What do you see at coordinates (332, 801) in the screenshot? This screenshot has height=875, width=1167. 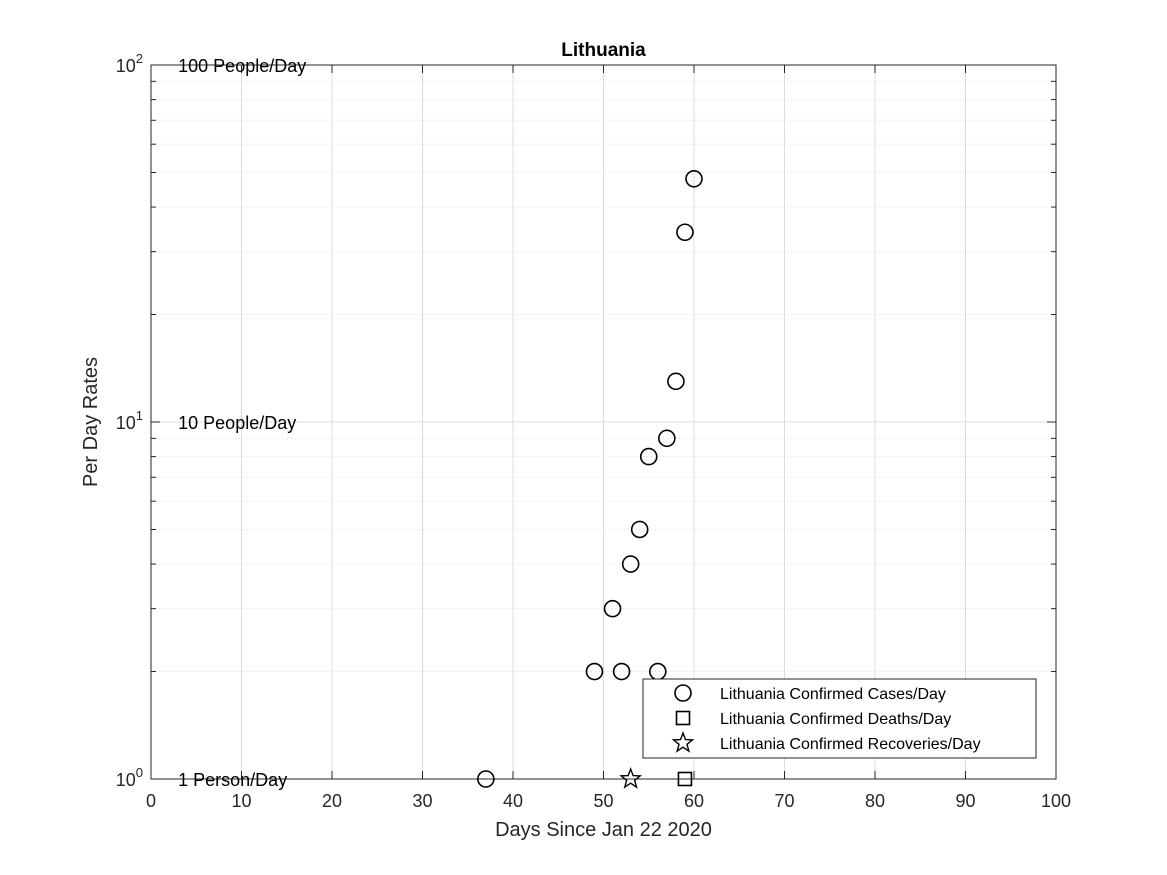 I see `x-tick-label: 20` at bounding box center [332, 801].